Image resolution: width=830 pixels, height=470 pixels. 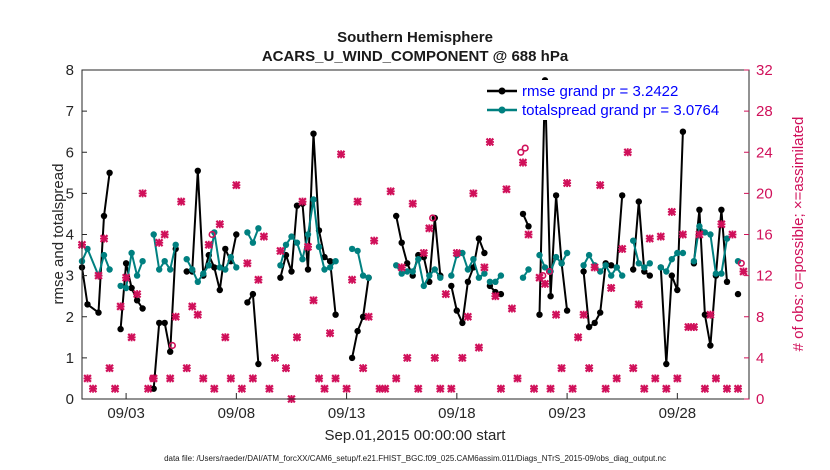 I want to click on legend-label-spread: totalspread grand pr = 3.0764, so click(x=620, y=110).